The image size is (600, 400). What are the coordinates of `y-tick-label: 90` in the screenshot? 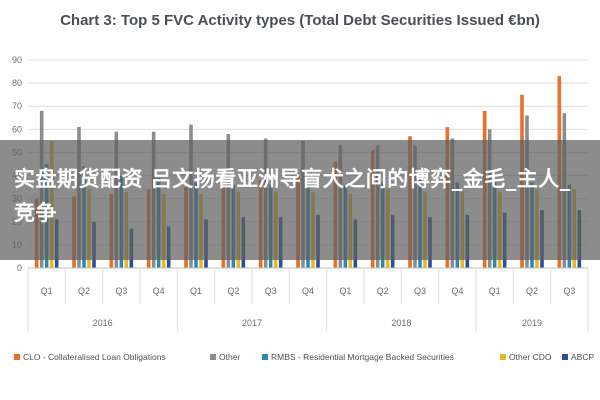 It's located at (17, 60).